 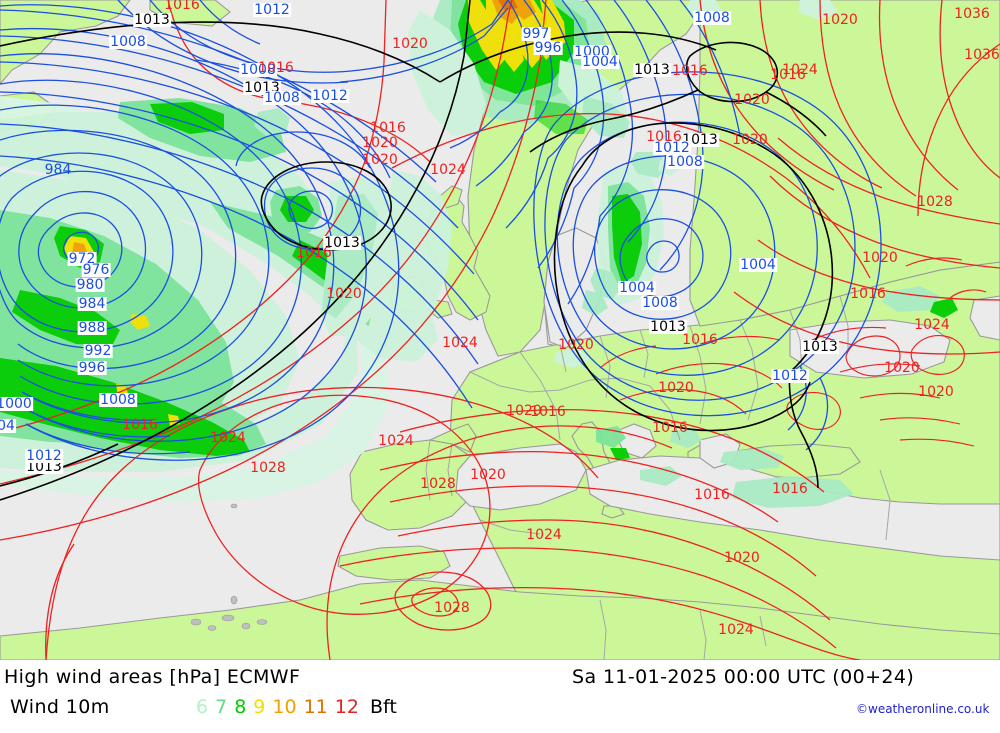 What do you see at coordinates (202, 707) in the screenshot?
I see `legend-step-6: 6` at bounding box center [202, 707].